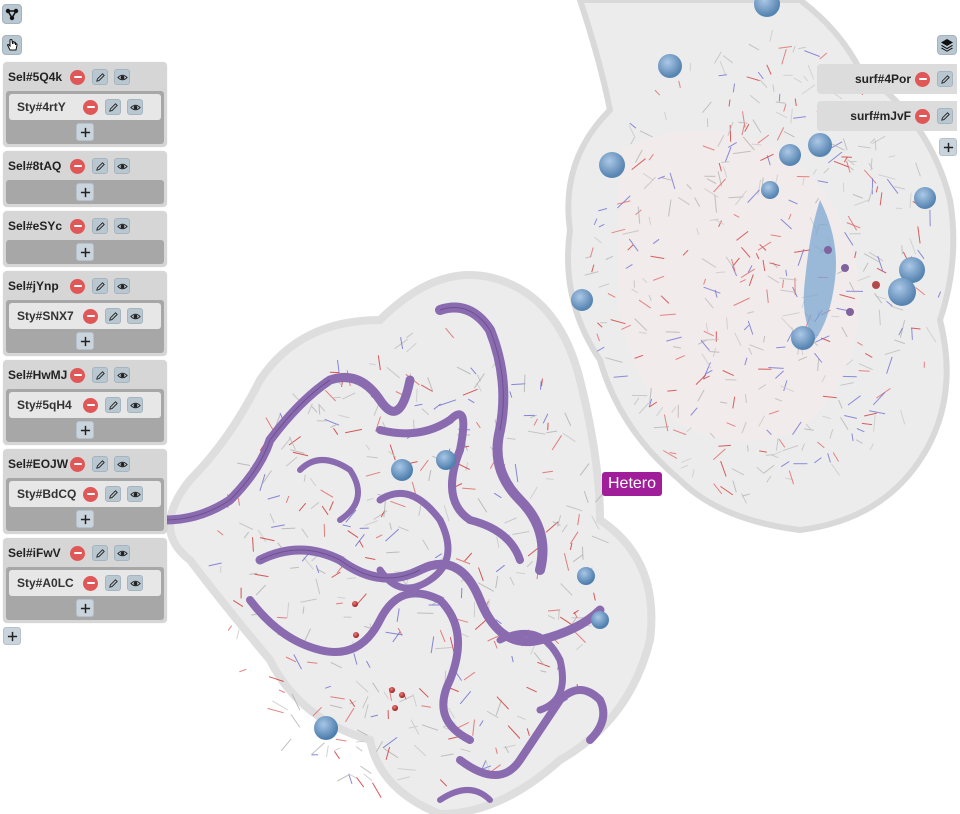 This screenshot has width=960, height=814. I want to click on hover-atom-label: Hetero, so click(632, 484).